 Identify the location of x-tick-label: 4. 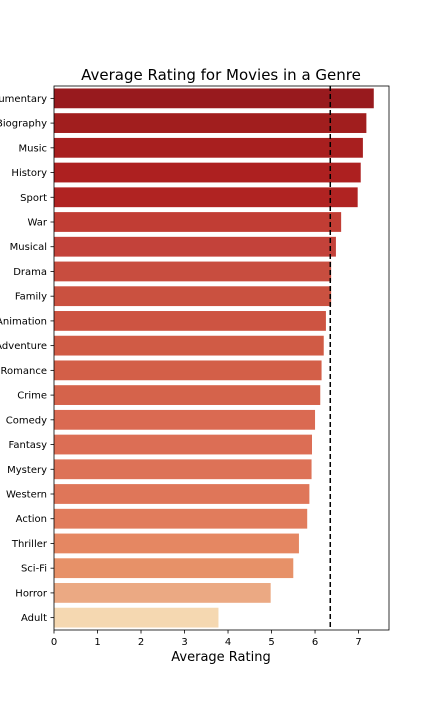
(228, 642).